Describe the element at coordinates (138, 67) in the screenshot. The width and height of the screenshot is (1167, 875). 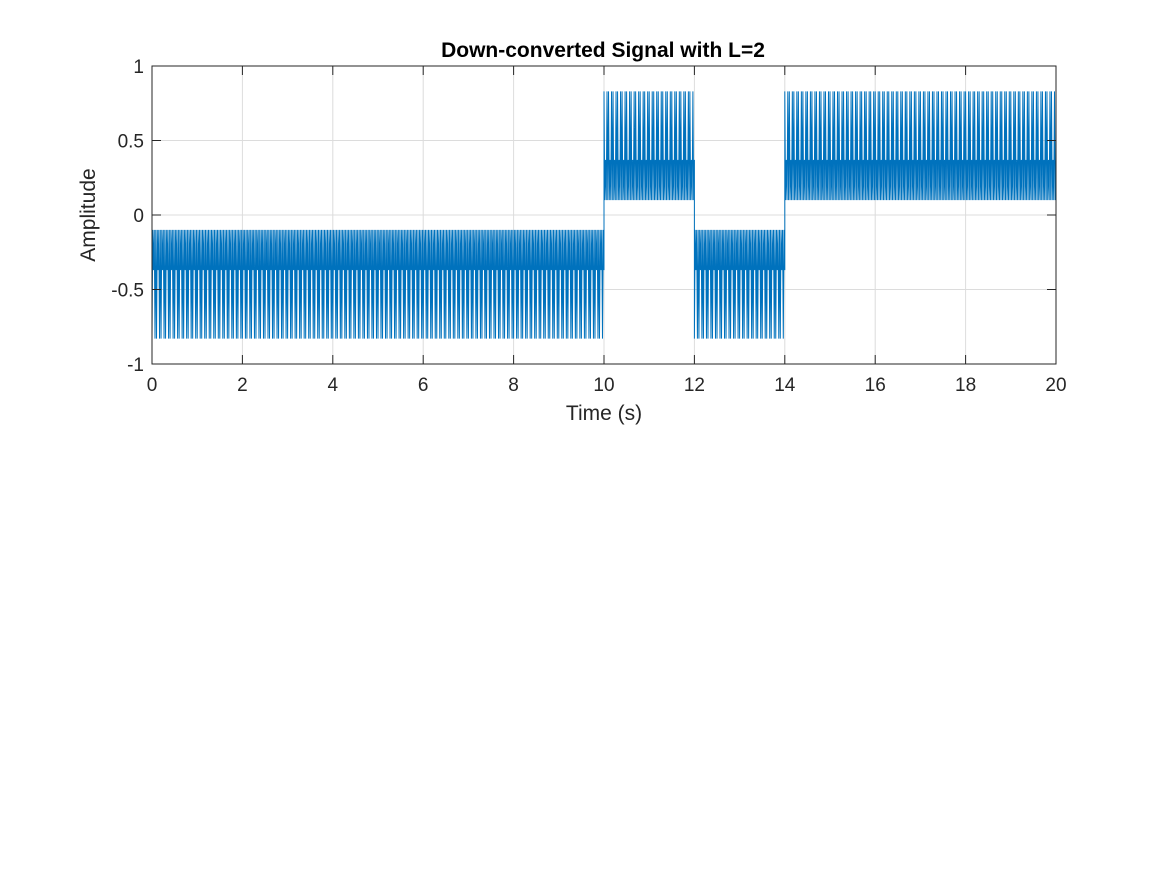
I see `y-tick-label: 1` at that location.